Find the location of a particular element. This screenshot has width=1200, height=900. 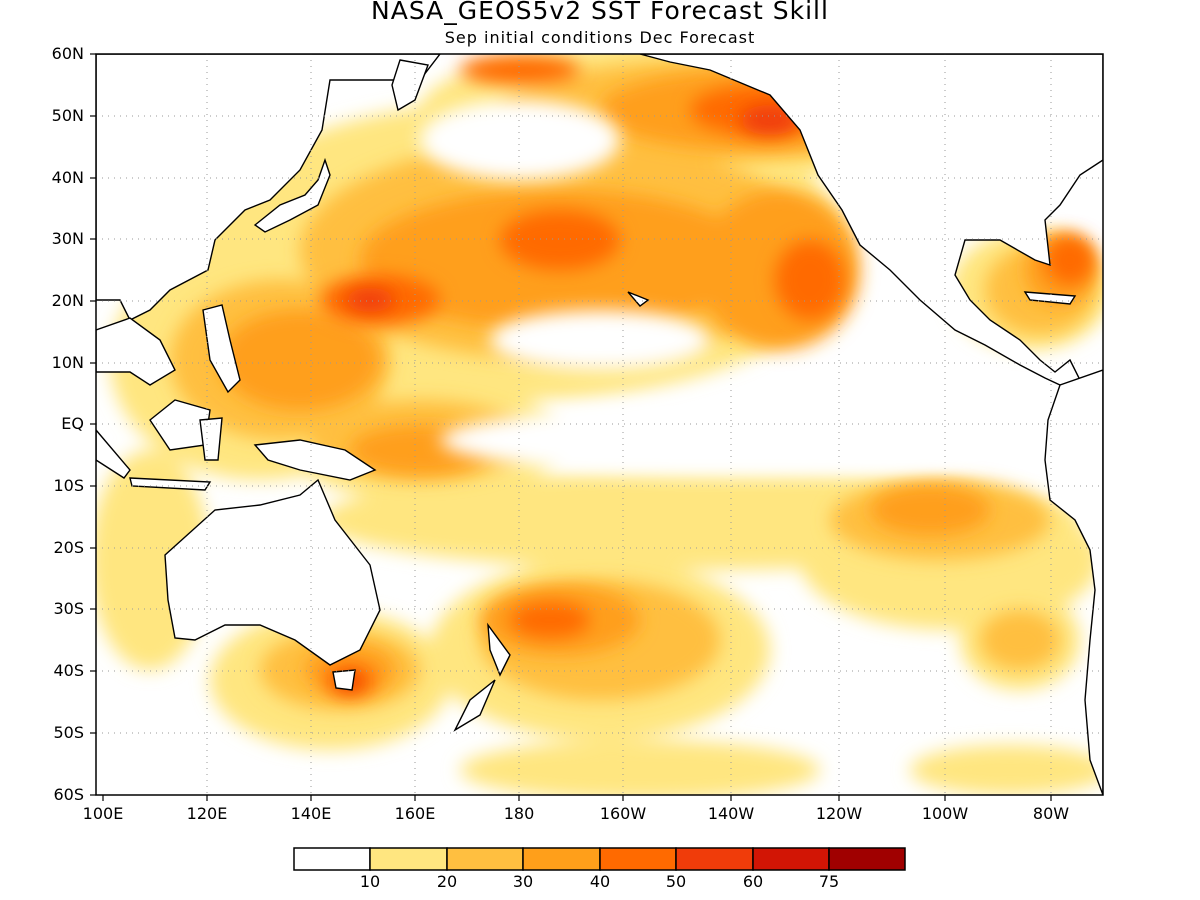

lat-label: 40N is located at coordinates (67, 177).